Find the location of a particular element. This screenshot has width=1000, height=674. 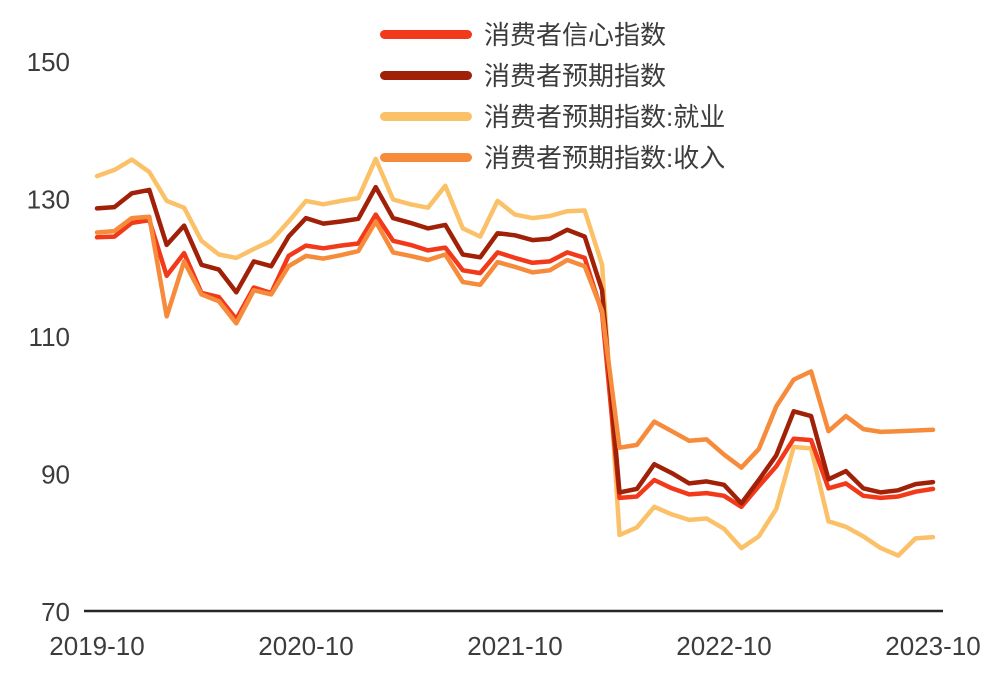

x-tick-label-2023-10: 2023-10 is located at coordinates (932, 646).